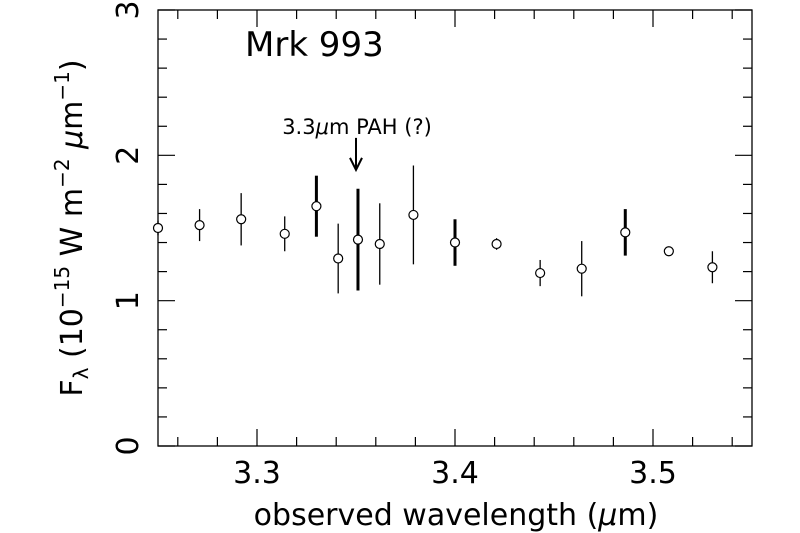 The image size is (800, 533). I want to click on chart-title: Mrk 993, so click(314, 45).